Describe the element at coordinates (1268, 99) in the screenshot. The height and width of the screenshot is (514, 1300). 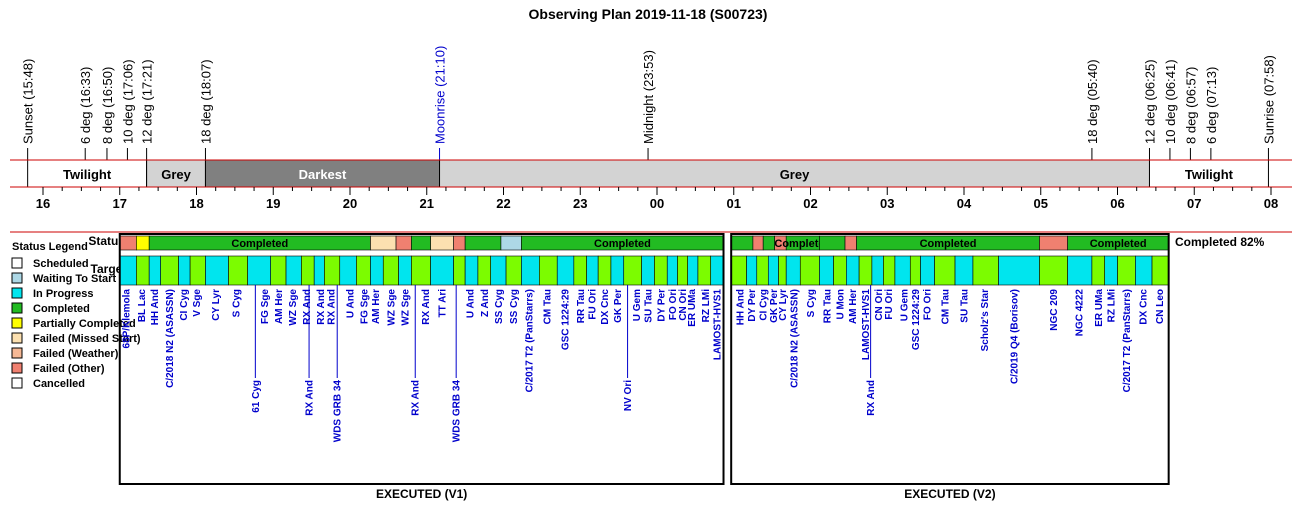
I see `event-label: Sunrise (07:58)` at that location.